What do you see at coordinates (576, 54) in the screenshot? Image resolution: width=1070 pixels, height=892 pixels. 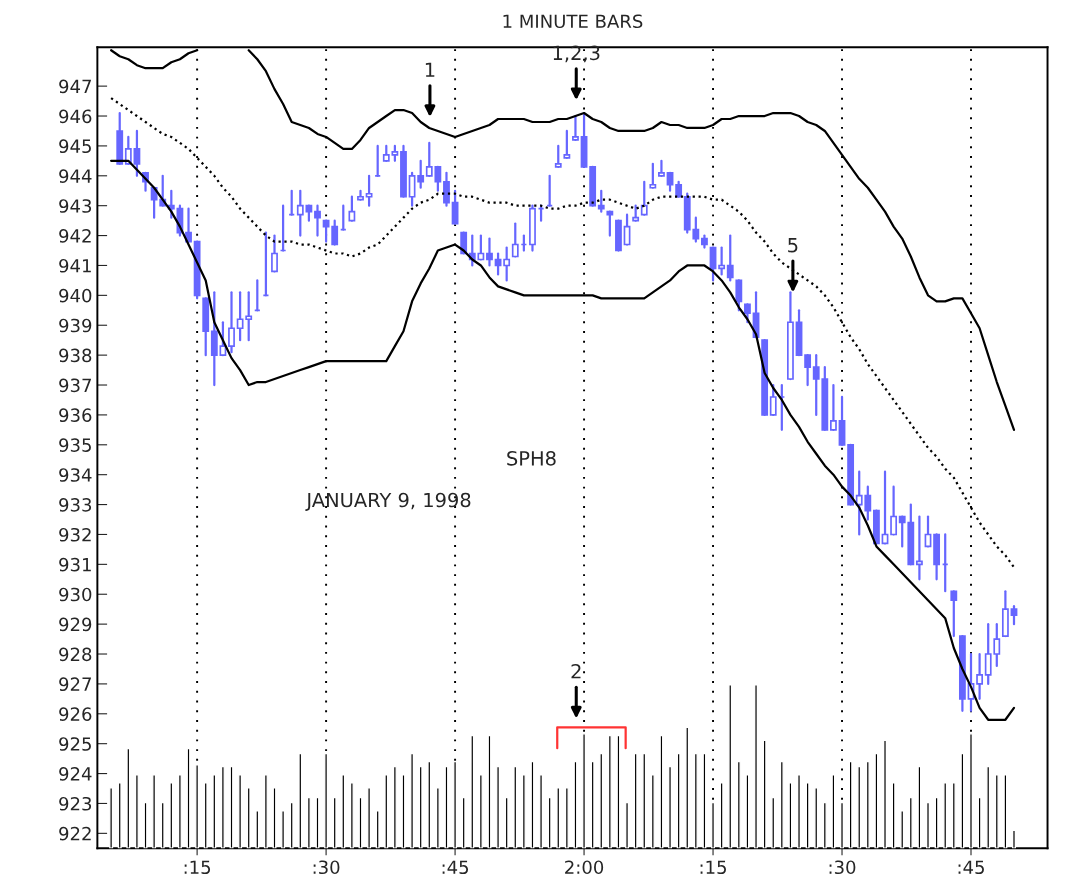 I see `annotation: 1,2,3` at bounding box center [576, 54].